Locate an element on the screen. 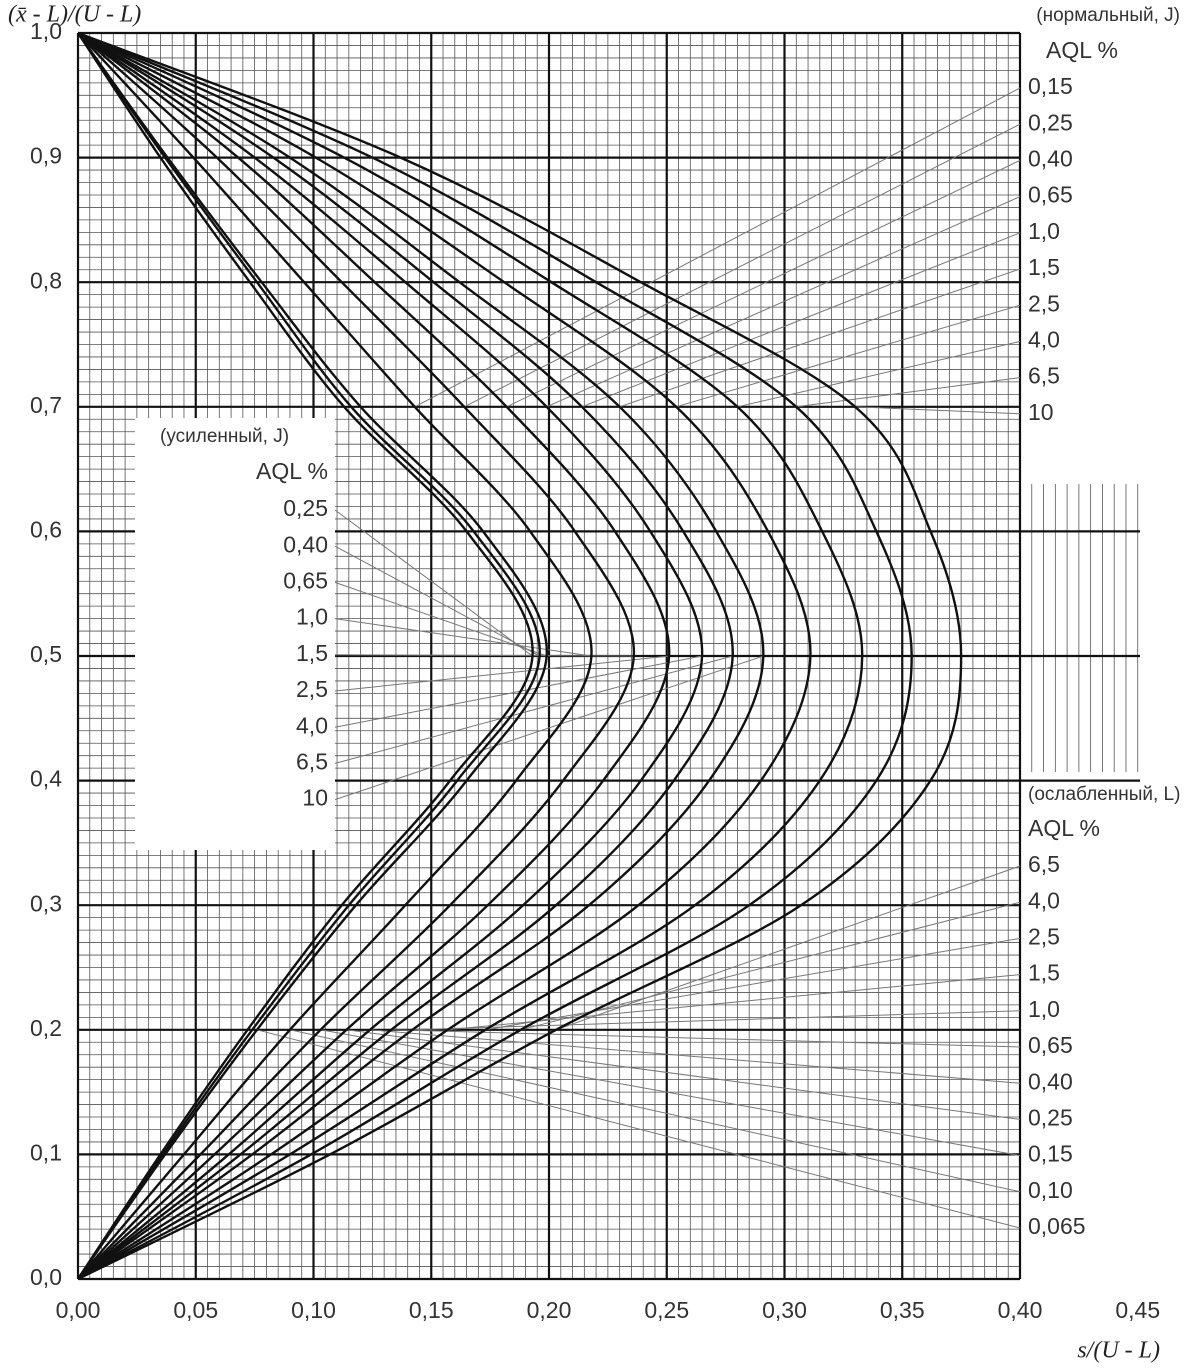 This screenshot has width=1188, height=1368. x-tick-label: 0,10 is located at coordinates (313, 1310).